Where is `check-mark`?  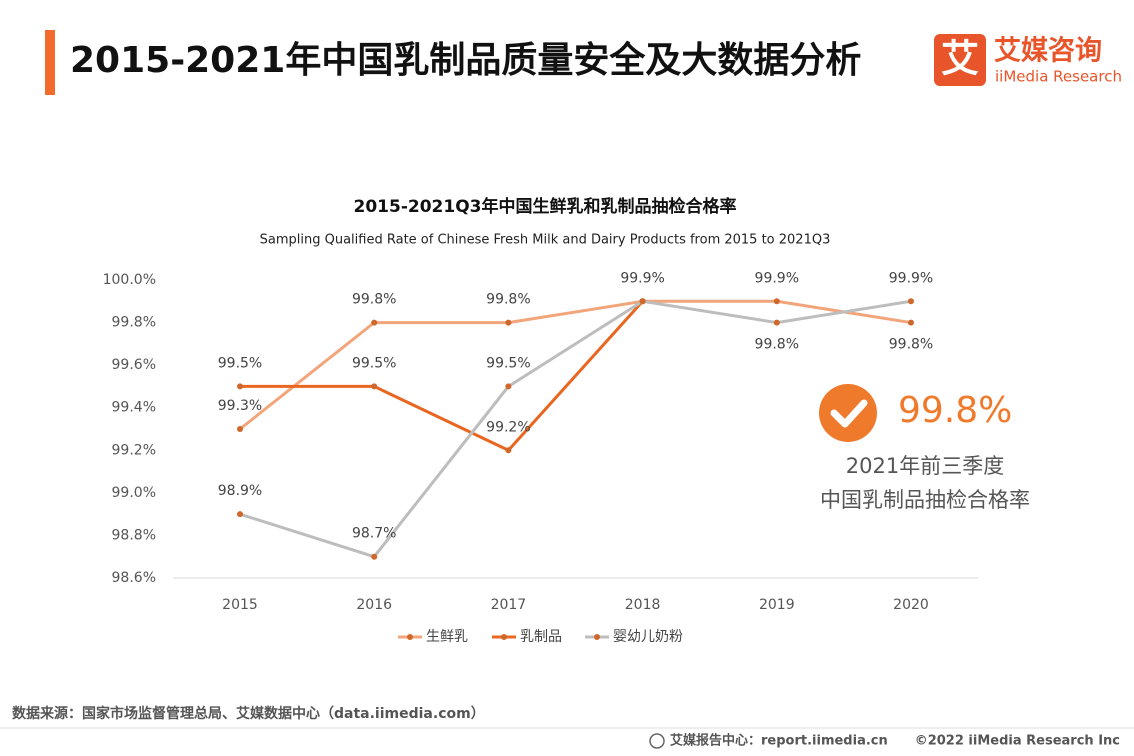
check-mark is located at coordinates (849, 413).